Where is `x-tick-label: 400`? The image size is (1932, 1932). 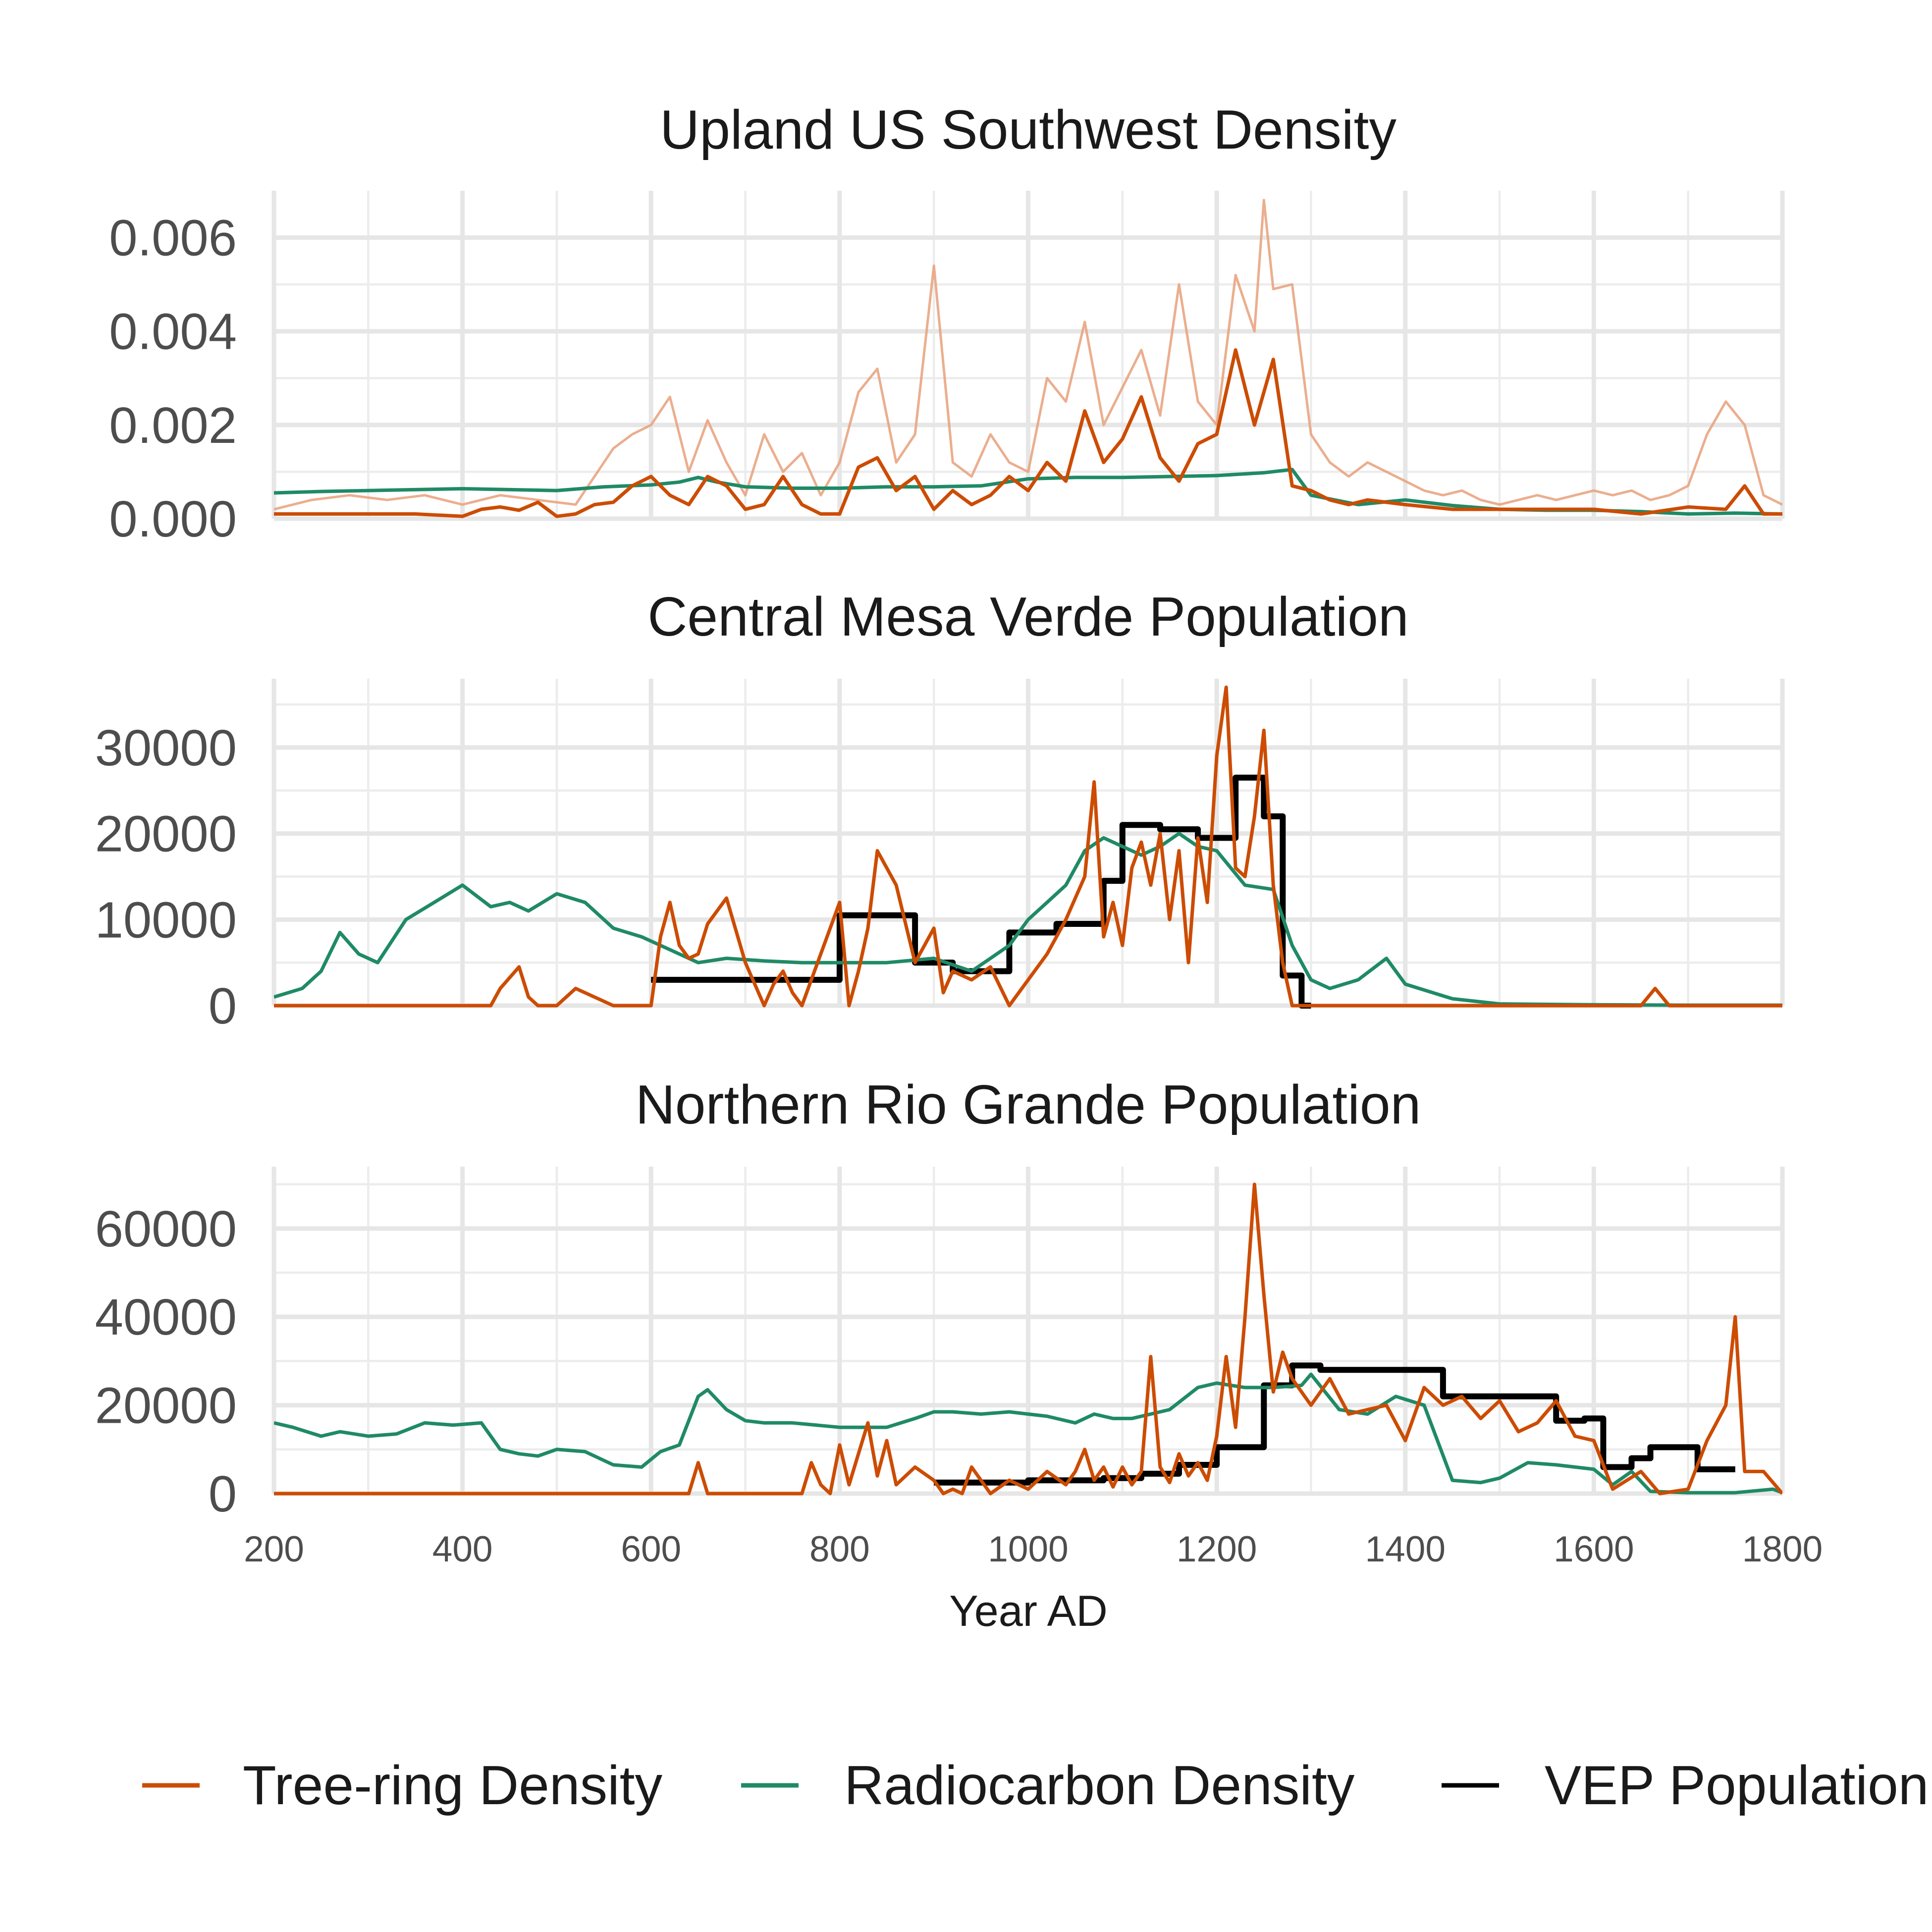 x-tick-label: 400 is located at coordinates (462, 1549).